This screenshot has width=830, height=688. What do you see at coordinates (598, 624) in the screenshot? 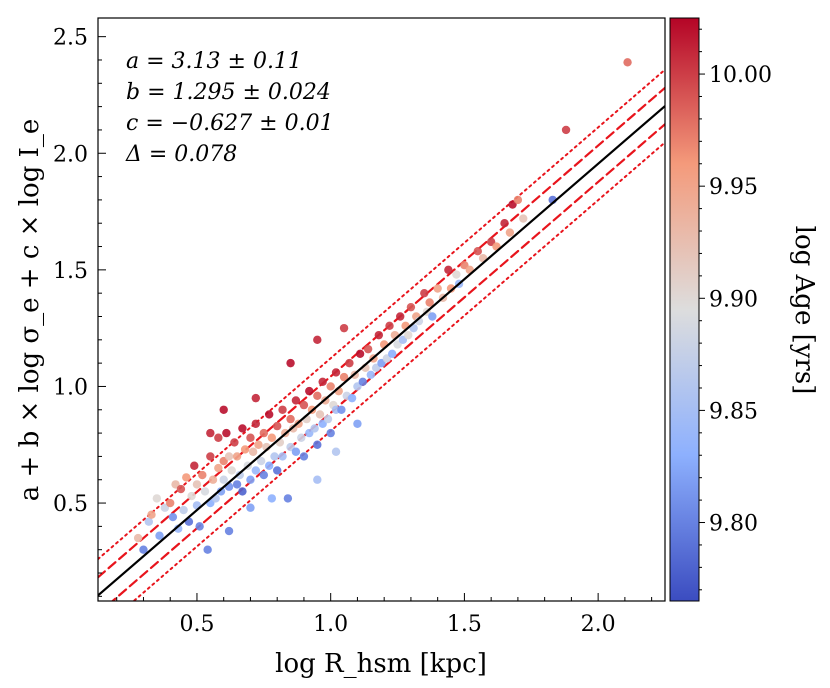
I see `x-tick-label: 2.0` at bounding box center [598, 624].